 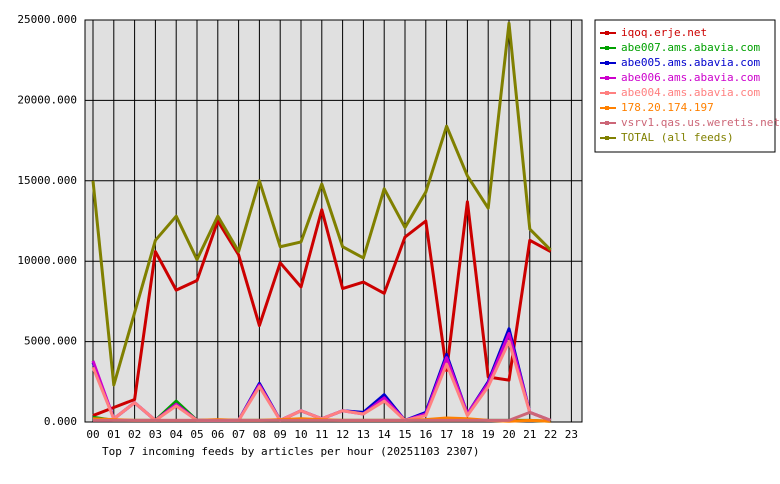 I want to click on legend-label: iqoq.erje.net, so click(x=664, y=32).